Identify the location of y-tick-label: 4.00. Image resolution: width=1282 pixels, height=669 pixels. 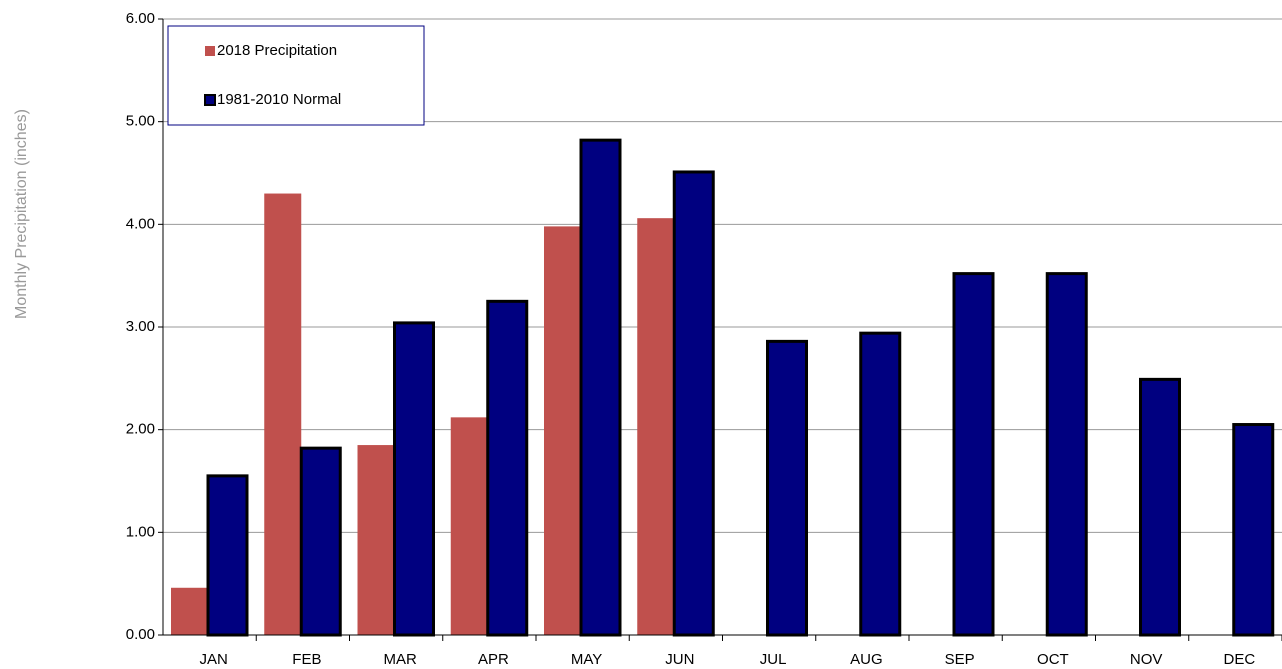
(140, 223).